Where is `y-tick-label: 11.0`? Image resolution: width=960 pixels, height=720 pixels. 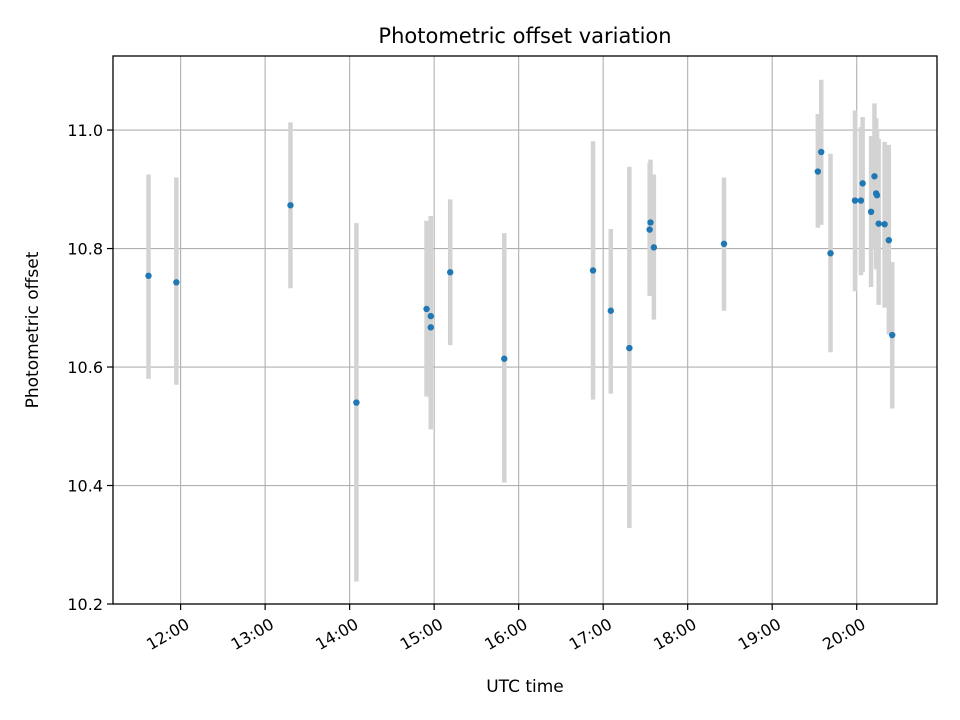 y-tick-label: 11.0 is located at coordinates (85, 130).